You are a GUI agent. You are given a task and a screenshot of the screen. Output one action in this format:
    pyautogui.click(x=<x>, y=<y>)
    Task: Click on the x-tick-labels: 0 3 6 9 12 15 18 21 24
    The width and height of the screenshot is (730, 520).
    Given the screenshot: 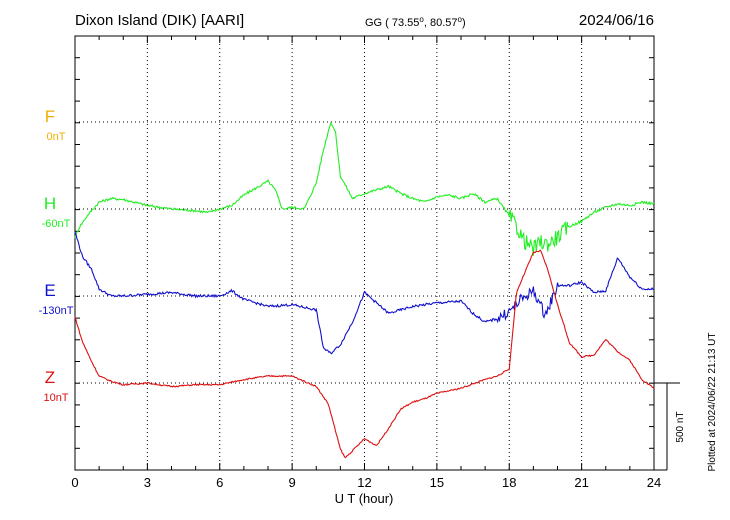 What is the action you would take?
    pyautogui.click(x=366, y=482)
    